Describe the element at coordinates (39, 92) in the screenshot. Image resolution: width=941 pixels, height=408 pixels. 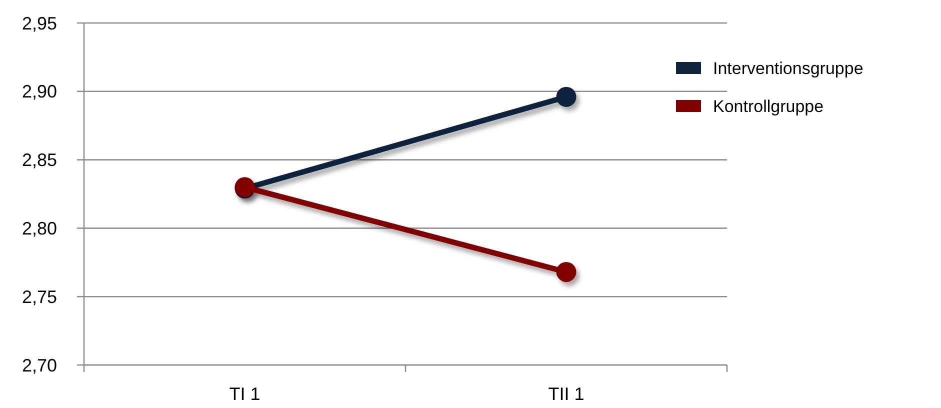
I see `y-tick-label: 2,90` at that location.